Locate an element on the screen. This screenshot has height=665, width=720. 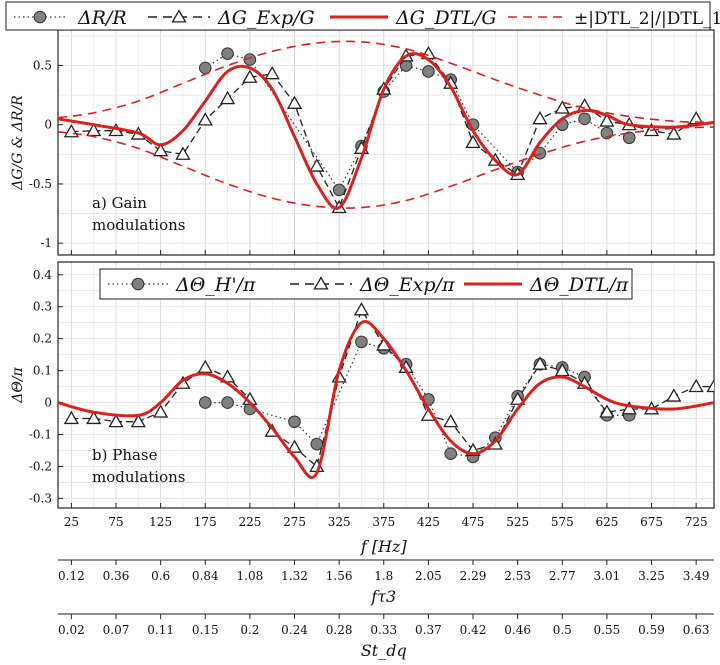
x-tick-label-st: 0.11 is located at coordinates (160, 630).